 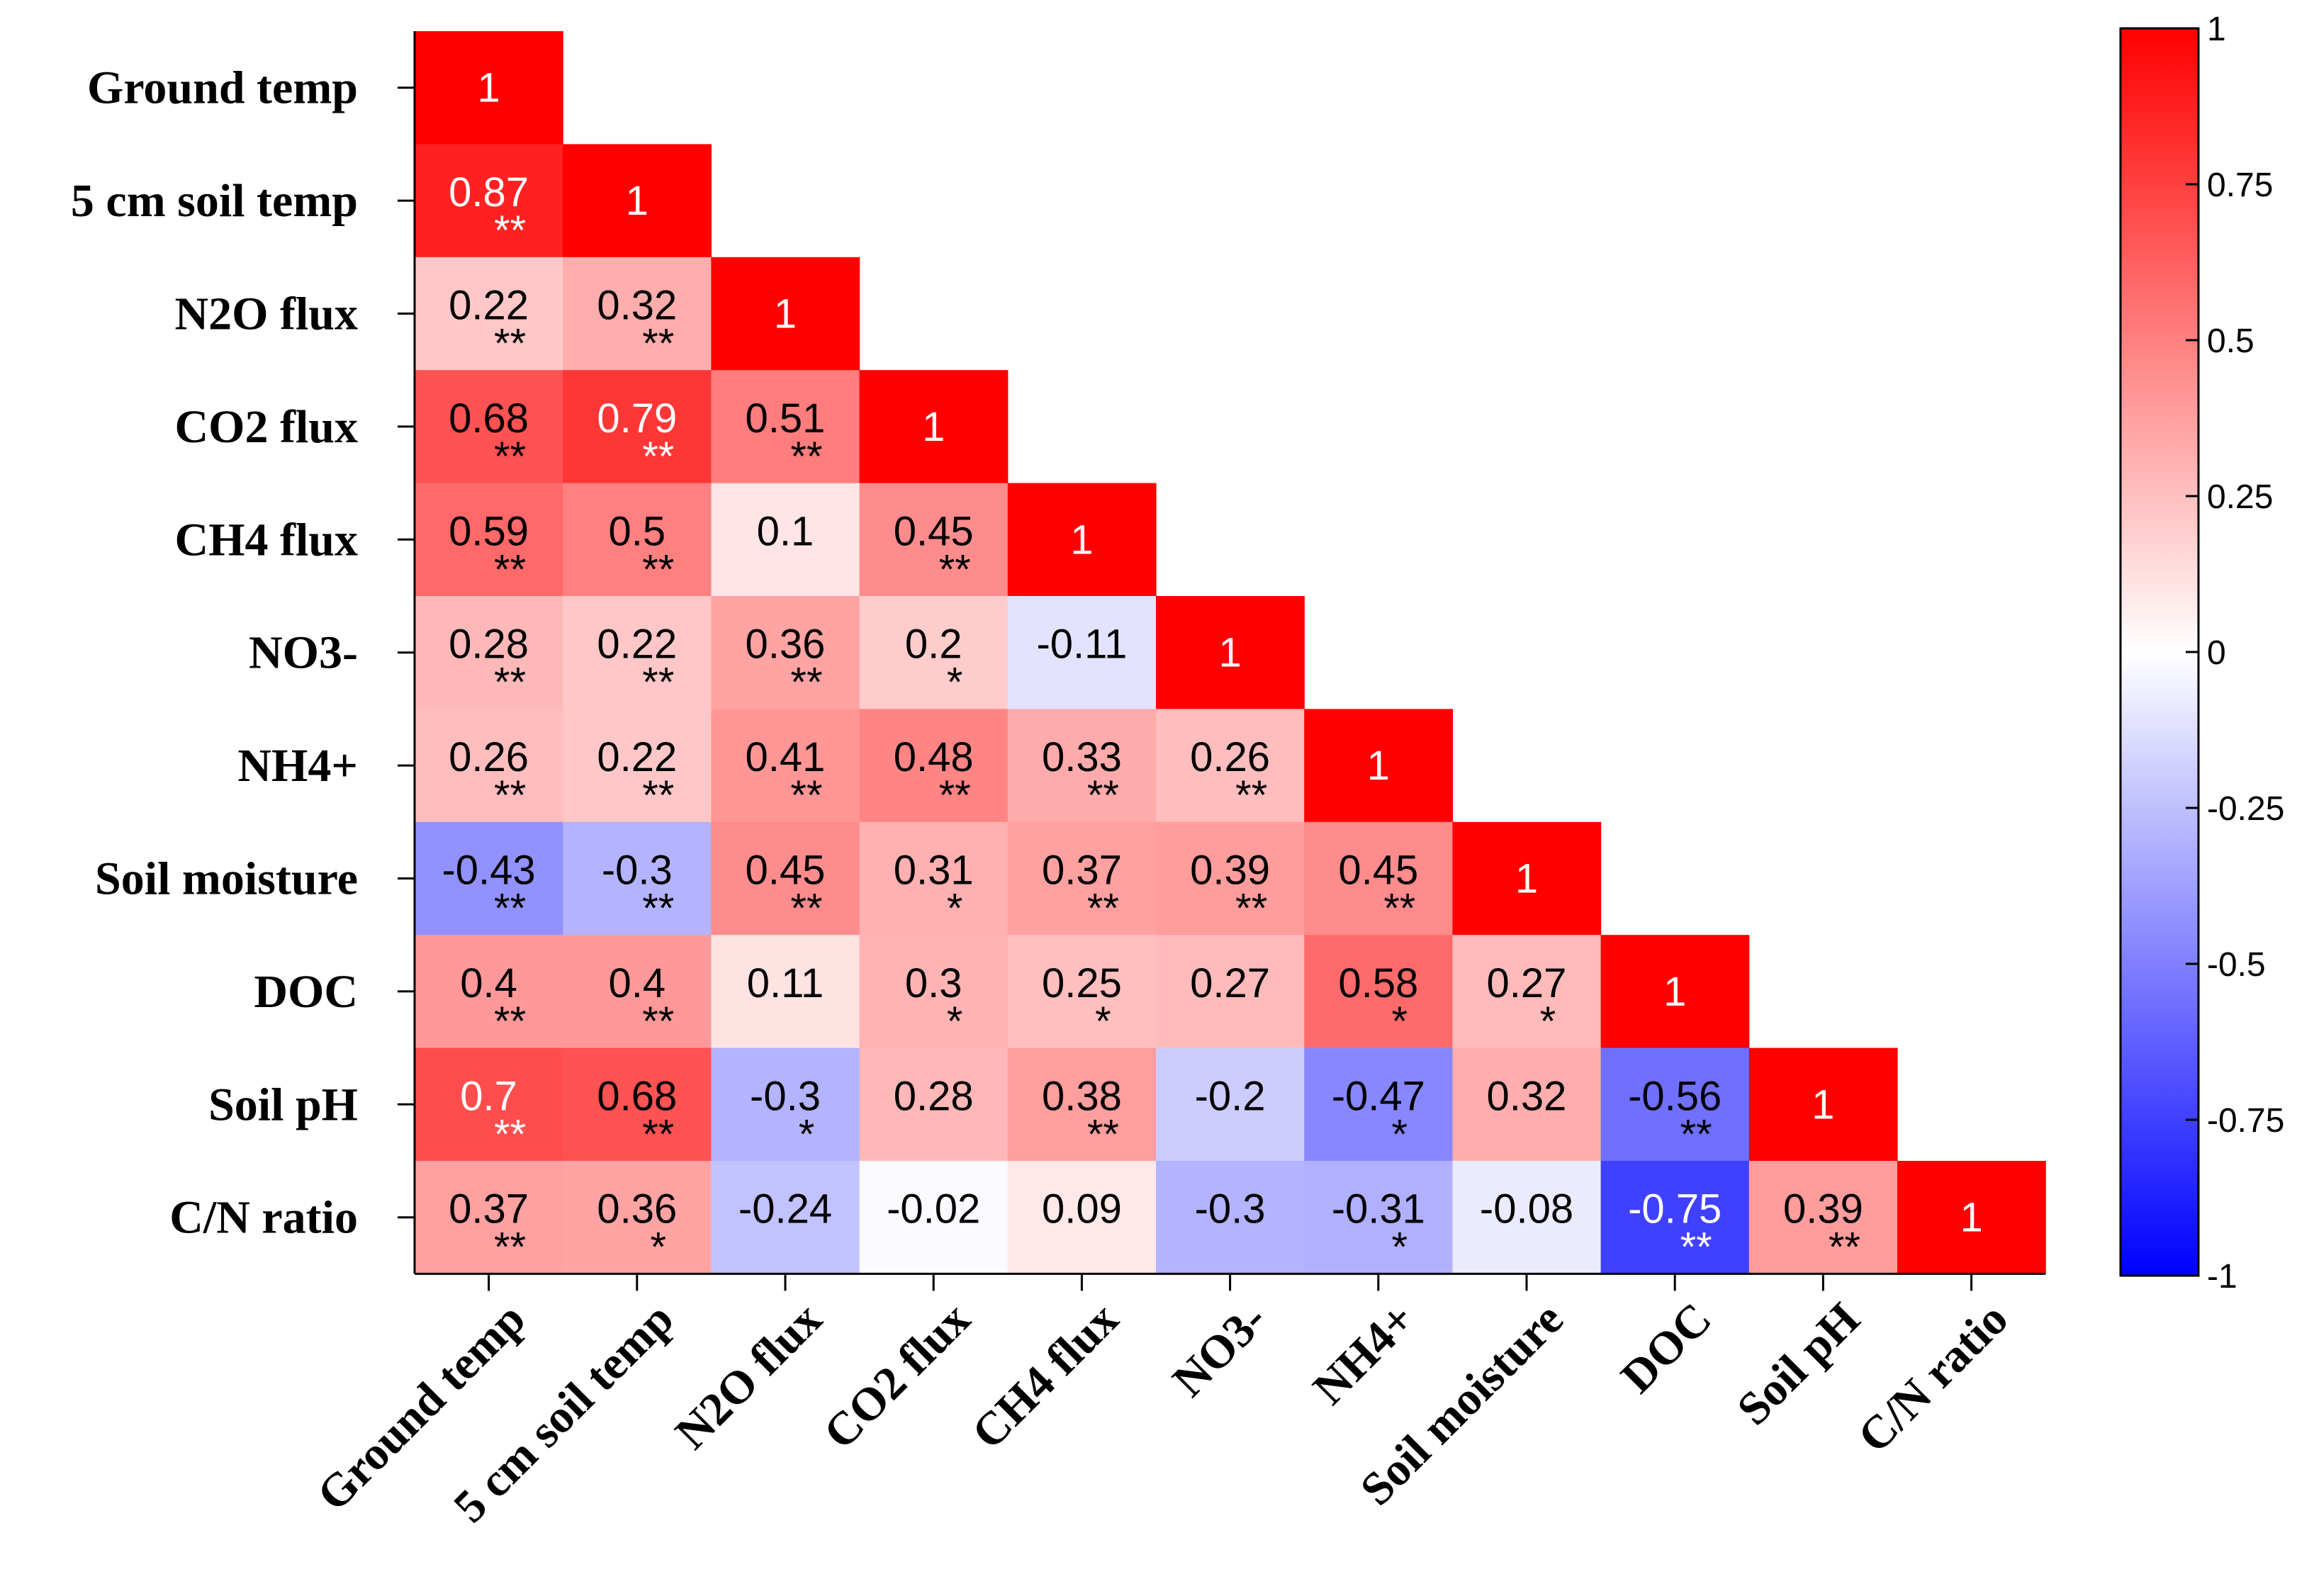 What do you see at coordinates (1082, 757) in the screenshot?
I see `cell-value-label: 0.33` at bounding box center [1082, 757].